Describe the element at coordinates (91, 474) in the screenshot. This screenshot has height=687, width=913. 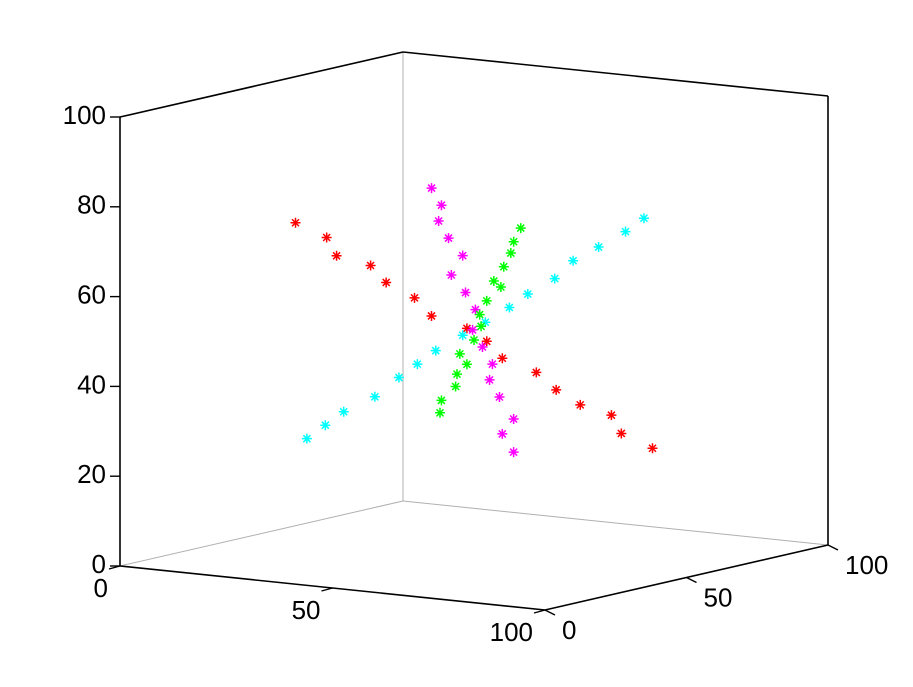
I see `z-tick-label: 20` at that location.